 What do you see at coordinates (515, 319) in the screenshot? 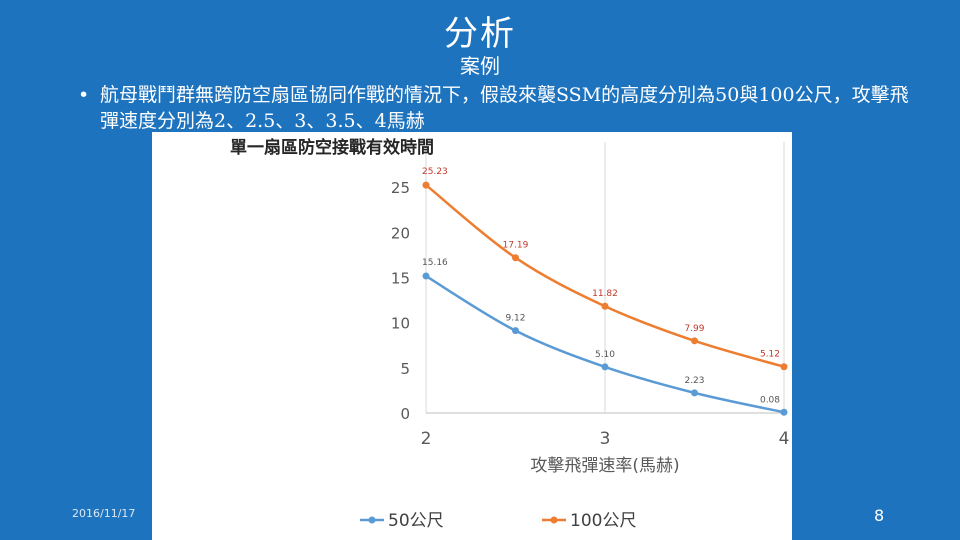
I see `data-label-s0-1: 9.12` at bounding box center [515, 319].